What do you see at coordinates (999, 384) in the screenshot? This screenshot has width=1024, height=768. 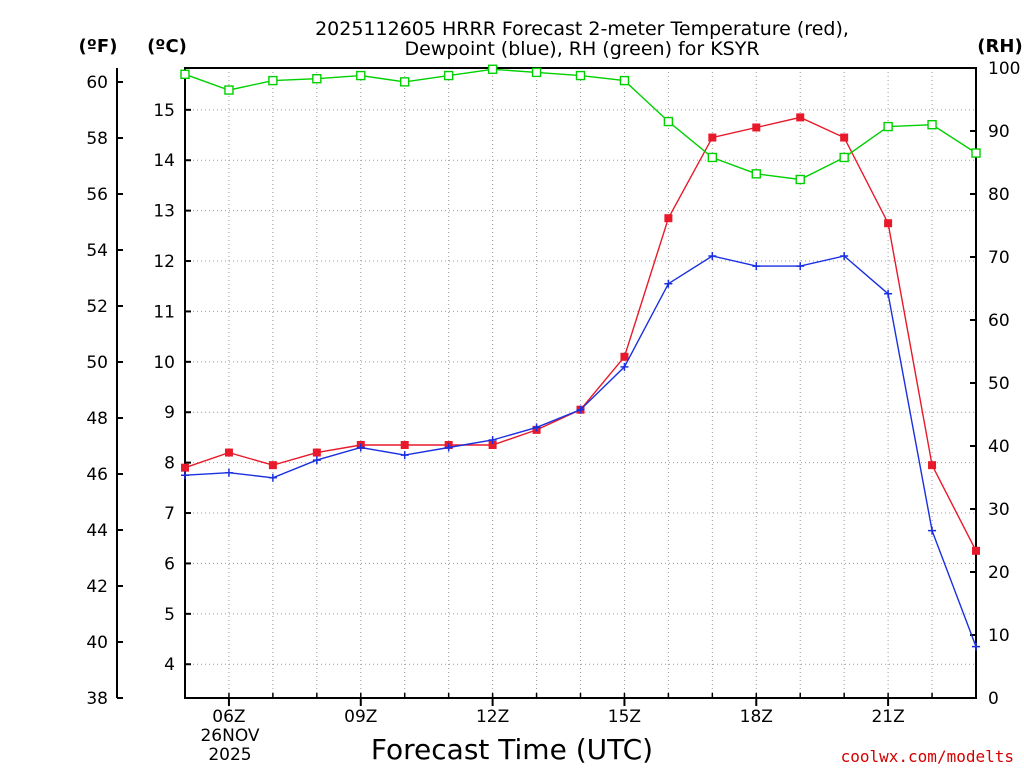 I see `rh-tick-label: 50` at bounding box center [999, 384].